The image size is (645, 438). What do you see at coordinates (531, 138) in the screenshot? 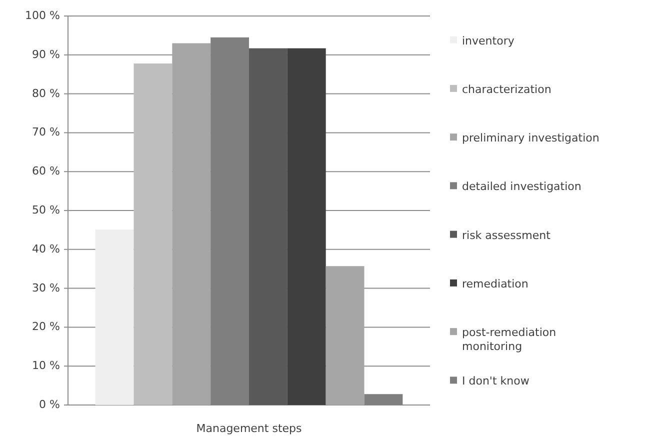
I see `legend-label: preliminary investigation` at bounding box center [531, 138].